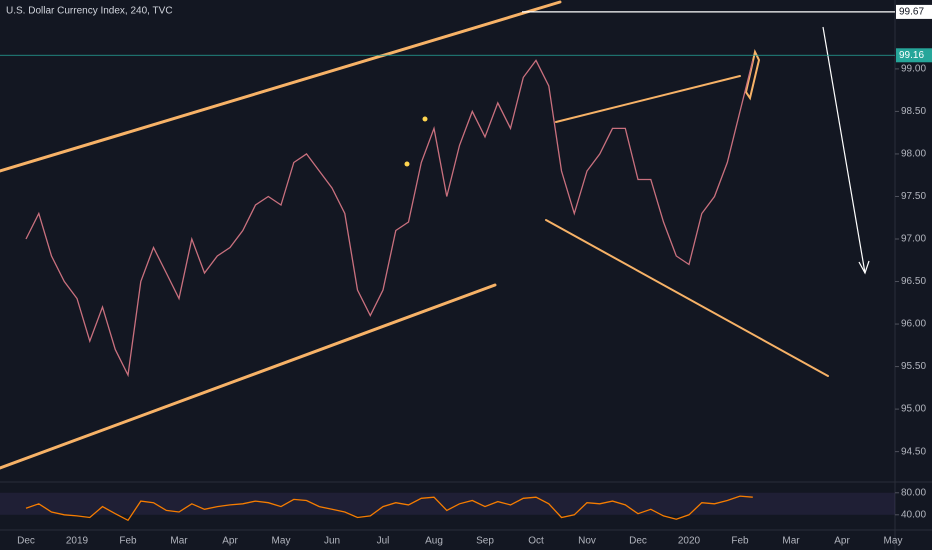  I want to click on y-tick-label: 94.50, so click(913, 451).